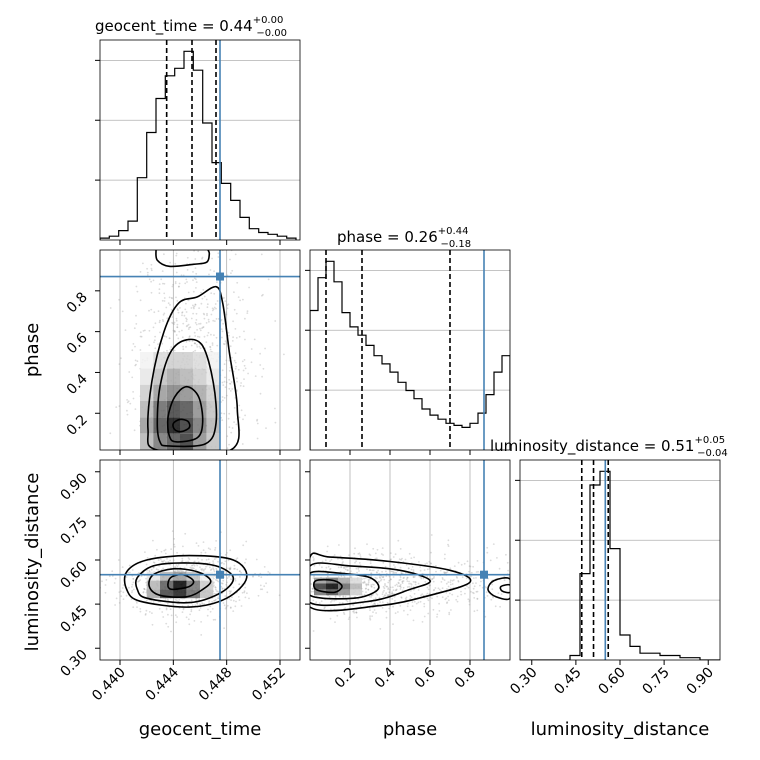  Describe the element at coordinates (700, 681) in the screenshot. I see `x-tick-label-luminosity-distance-4: 0.90` at that location.